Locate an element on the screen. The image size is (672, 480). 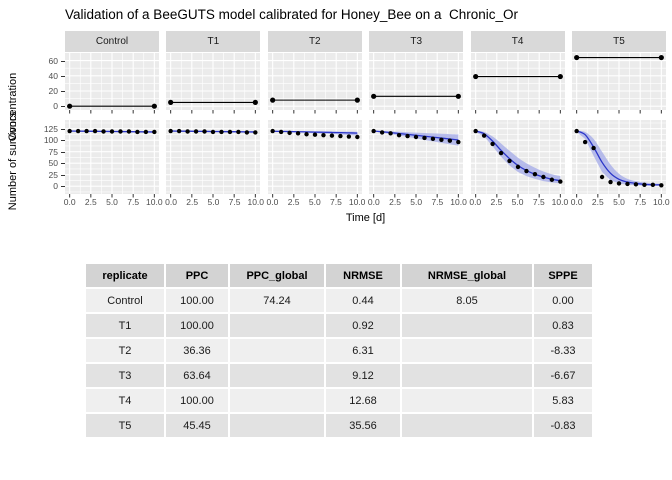
stats-cell: T3 is located at coordinates (125, 375).